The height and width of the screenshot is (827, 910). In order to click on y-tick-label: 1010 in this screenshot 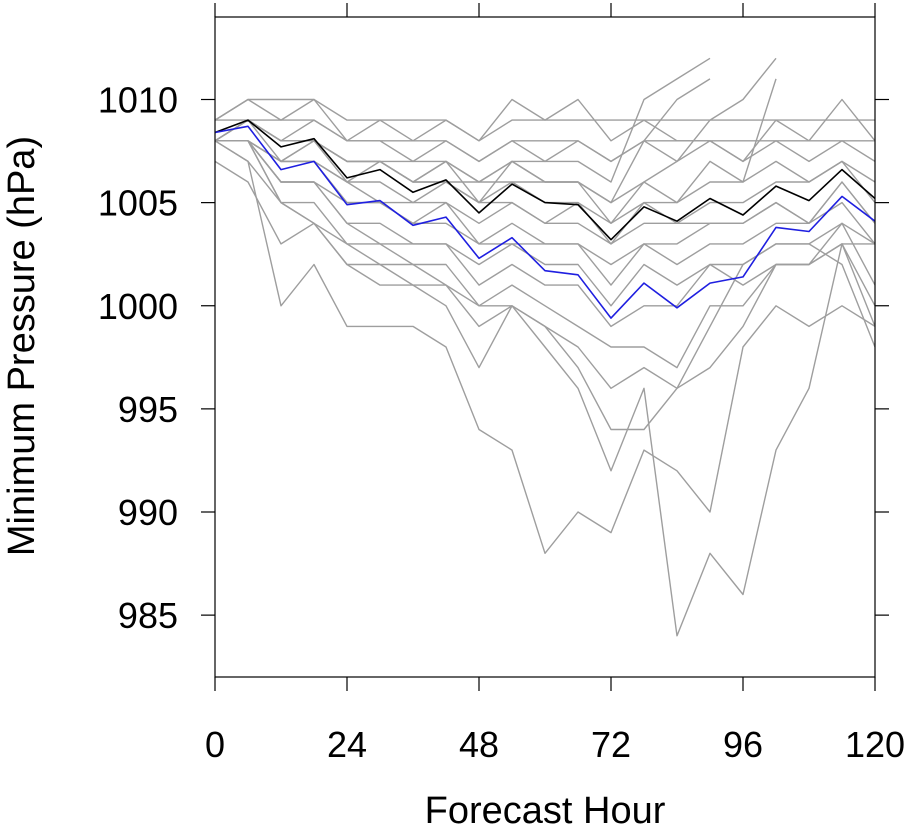, I will do `click(138, 100)`.